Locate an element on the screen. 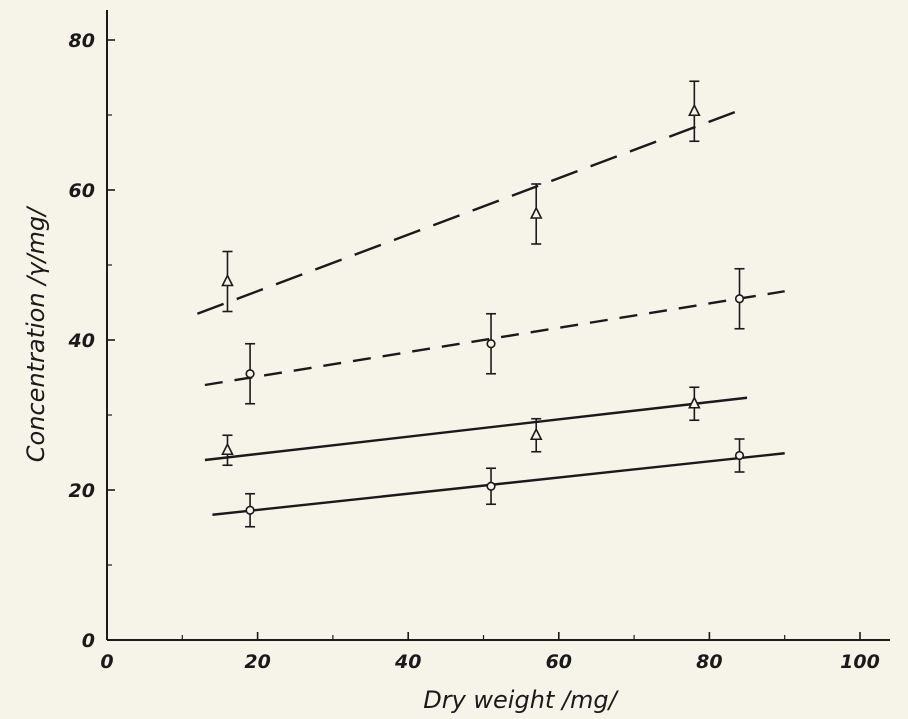 The height and width of the screenshot is (719, 908). x-tick-label: 80 is located at coordinates (709, 662).